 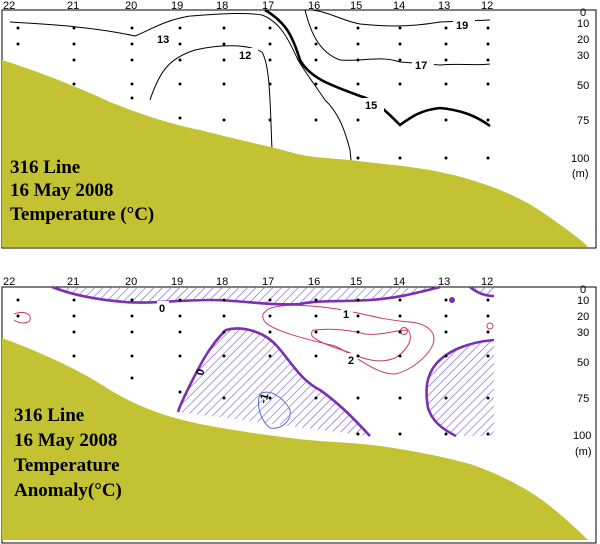 I want to click on panel-title-line: Anomaly(°C), so click(x=68, y=490).